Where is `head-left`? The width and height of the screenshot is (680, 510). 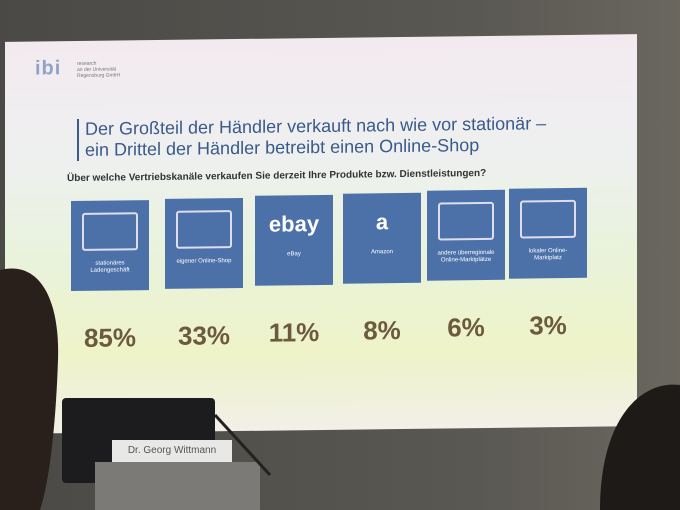 head-left is located at coordinates (29, 389).